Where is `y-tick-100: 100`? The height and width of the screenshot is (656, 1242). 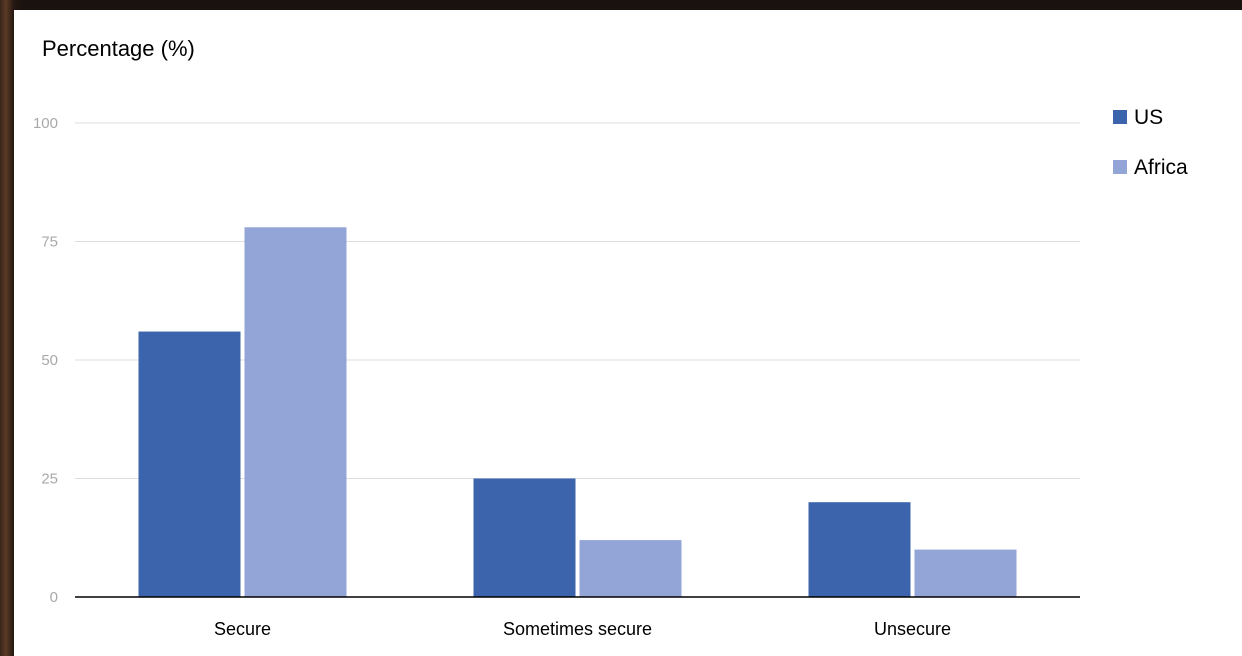 y-tick-100: 100 is located at coordinates (45, 123).